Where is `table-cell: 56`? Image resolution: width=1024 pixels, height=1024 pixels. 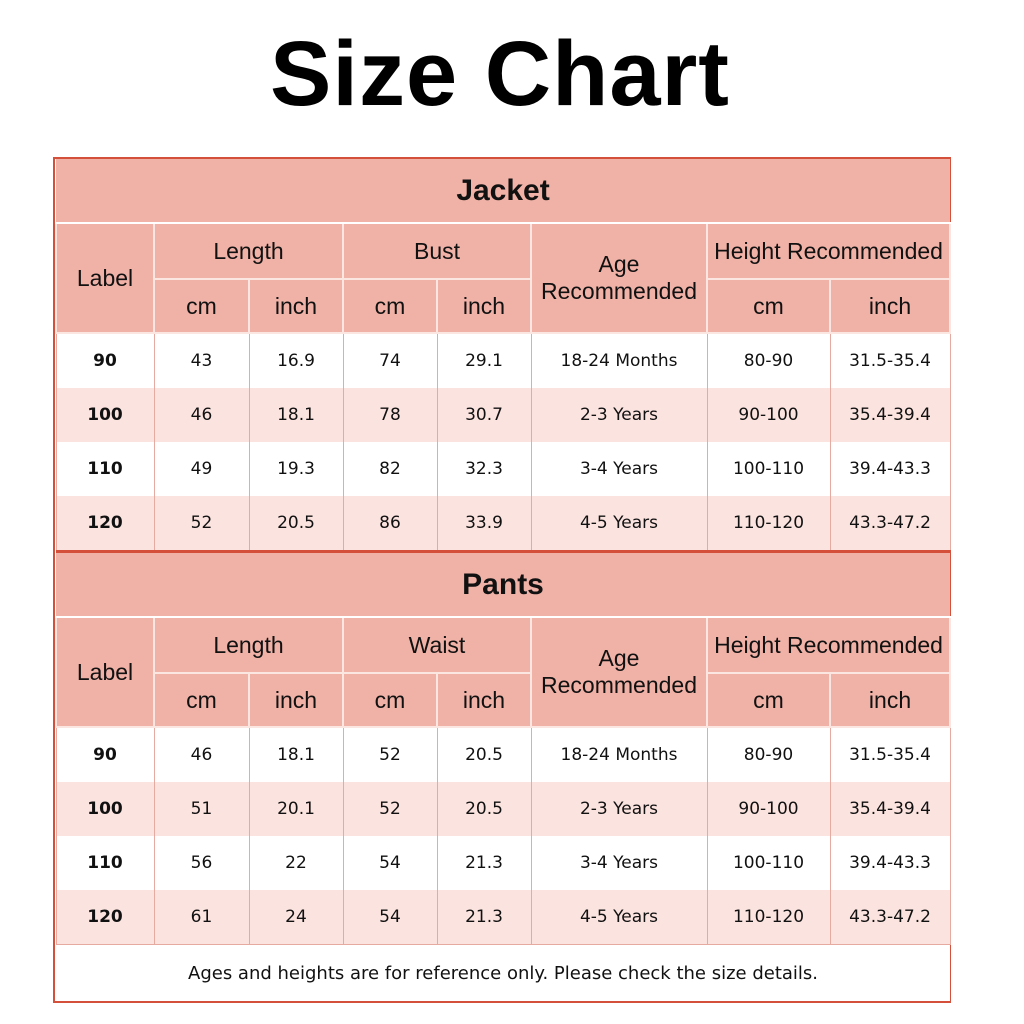 table-cell: 56 is located at coordinates (201, 863).